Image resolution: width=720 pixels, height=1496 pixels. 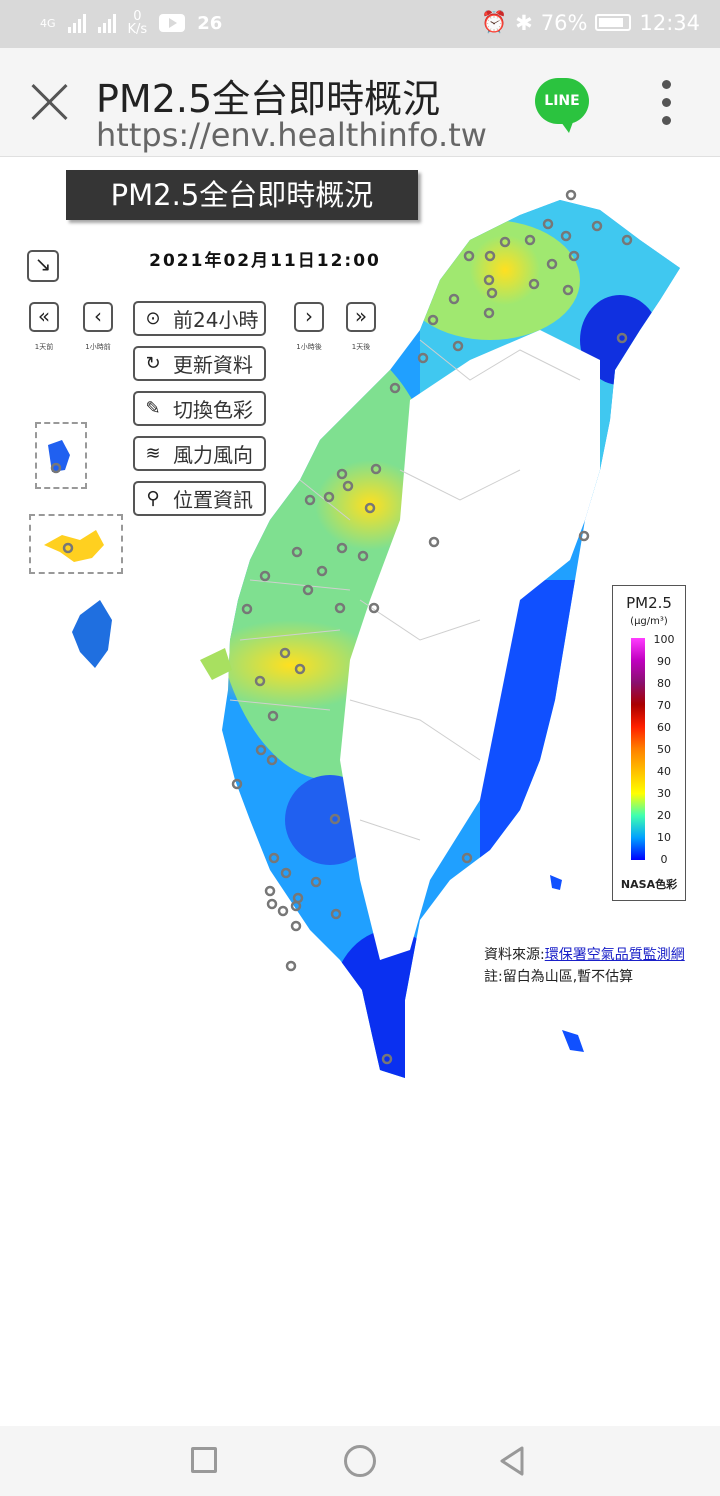 I want to click on legend-tick: 60, so click(x=664, y=727).